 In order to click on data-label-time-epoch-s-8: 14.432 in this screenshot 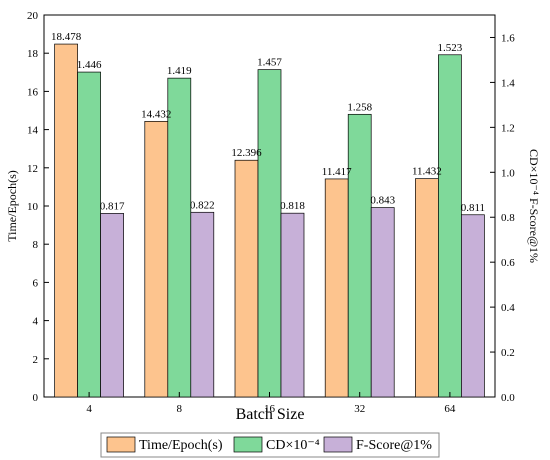, I will do `click(156, 114)`.